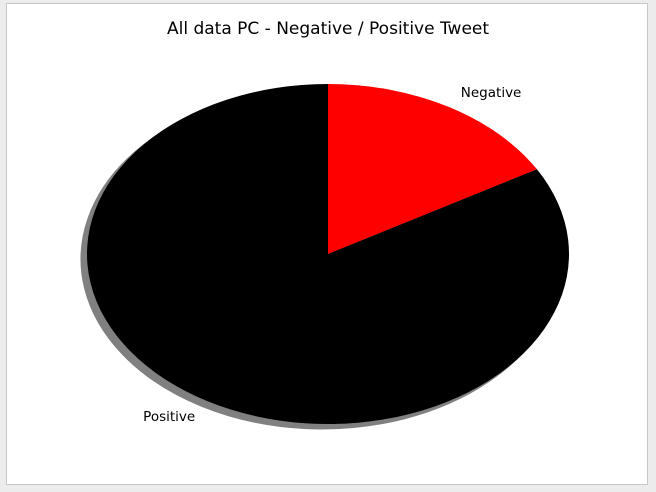 The height and width of the screenshot is (492, 656). I want to click on pie-slice-negative, so click(432, 169).